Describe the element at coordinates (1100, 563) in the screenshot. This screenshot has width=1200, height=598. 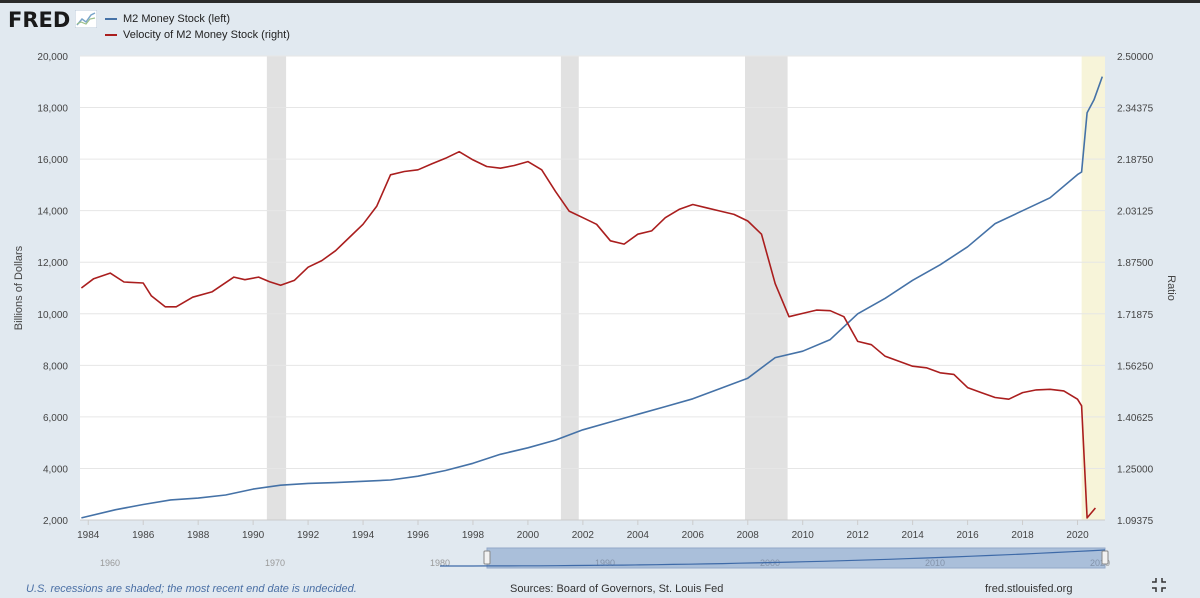
I see `navigator-year-label: 2020` at that location.